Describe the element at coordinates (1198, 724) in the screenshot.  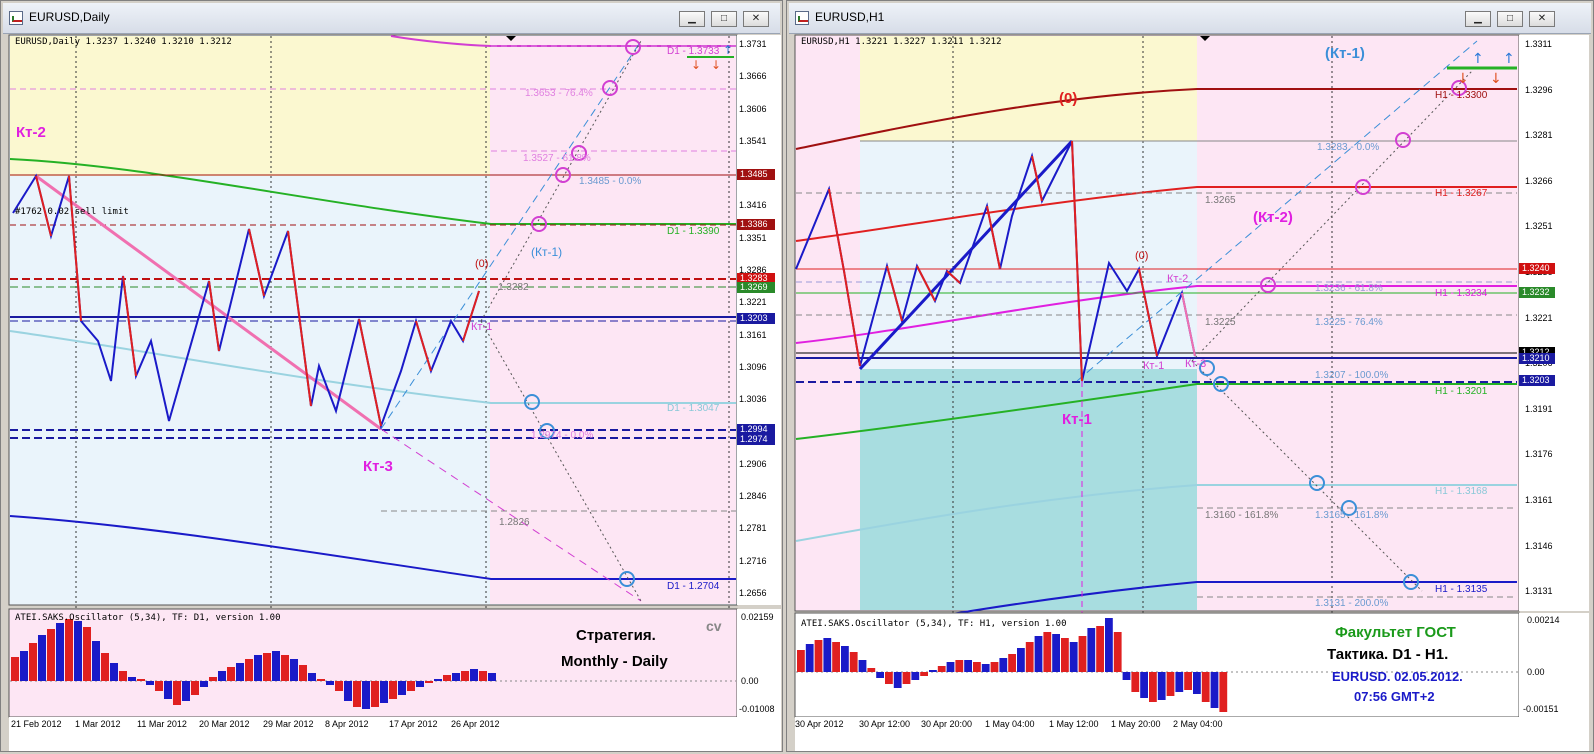
I see `date-axis-label: 2 May 04:00` at that location.